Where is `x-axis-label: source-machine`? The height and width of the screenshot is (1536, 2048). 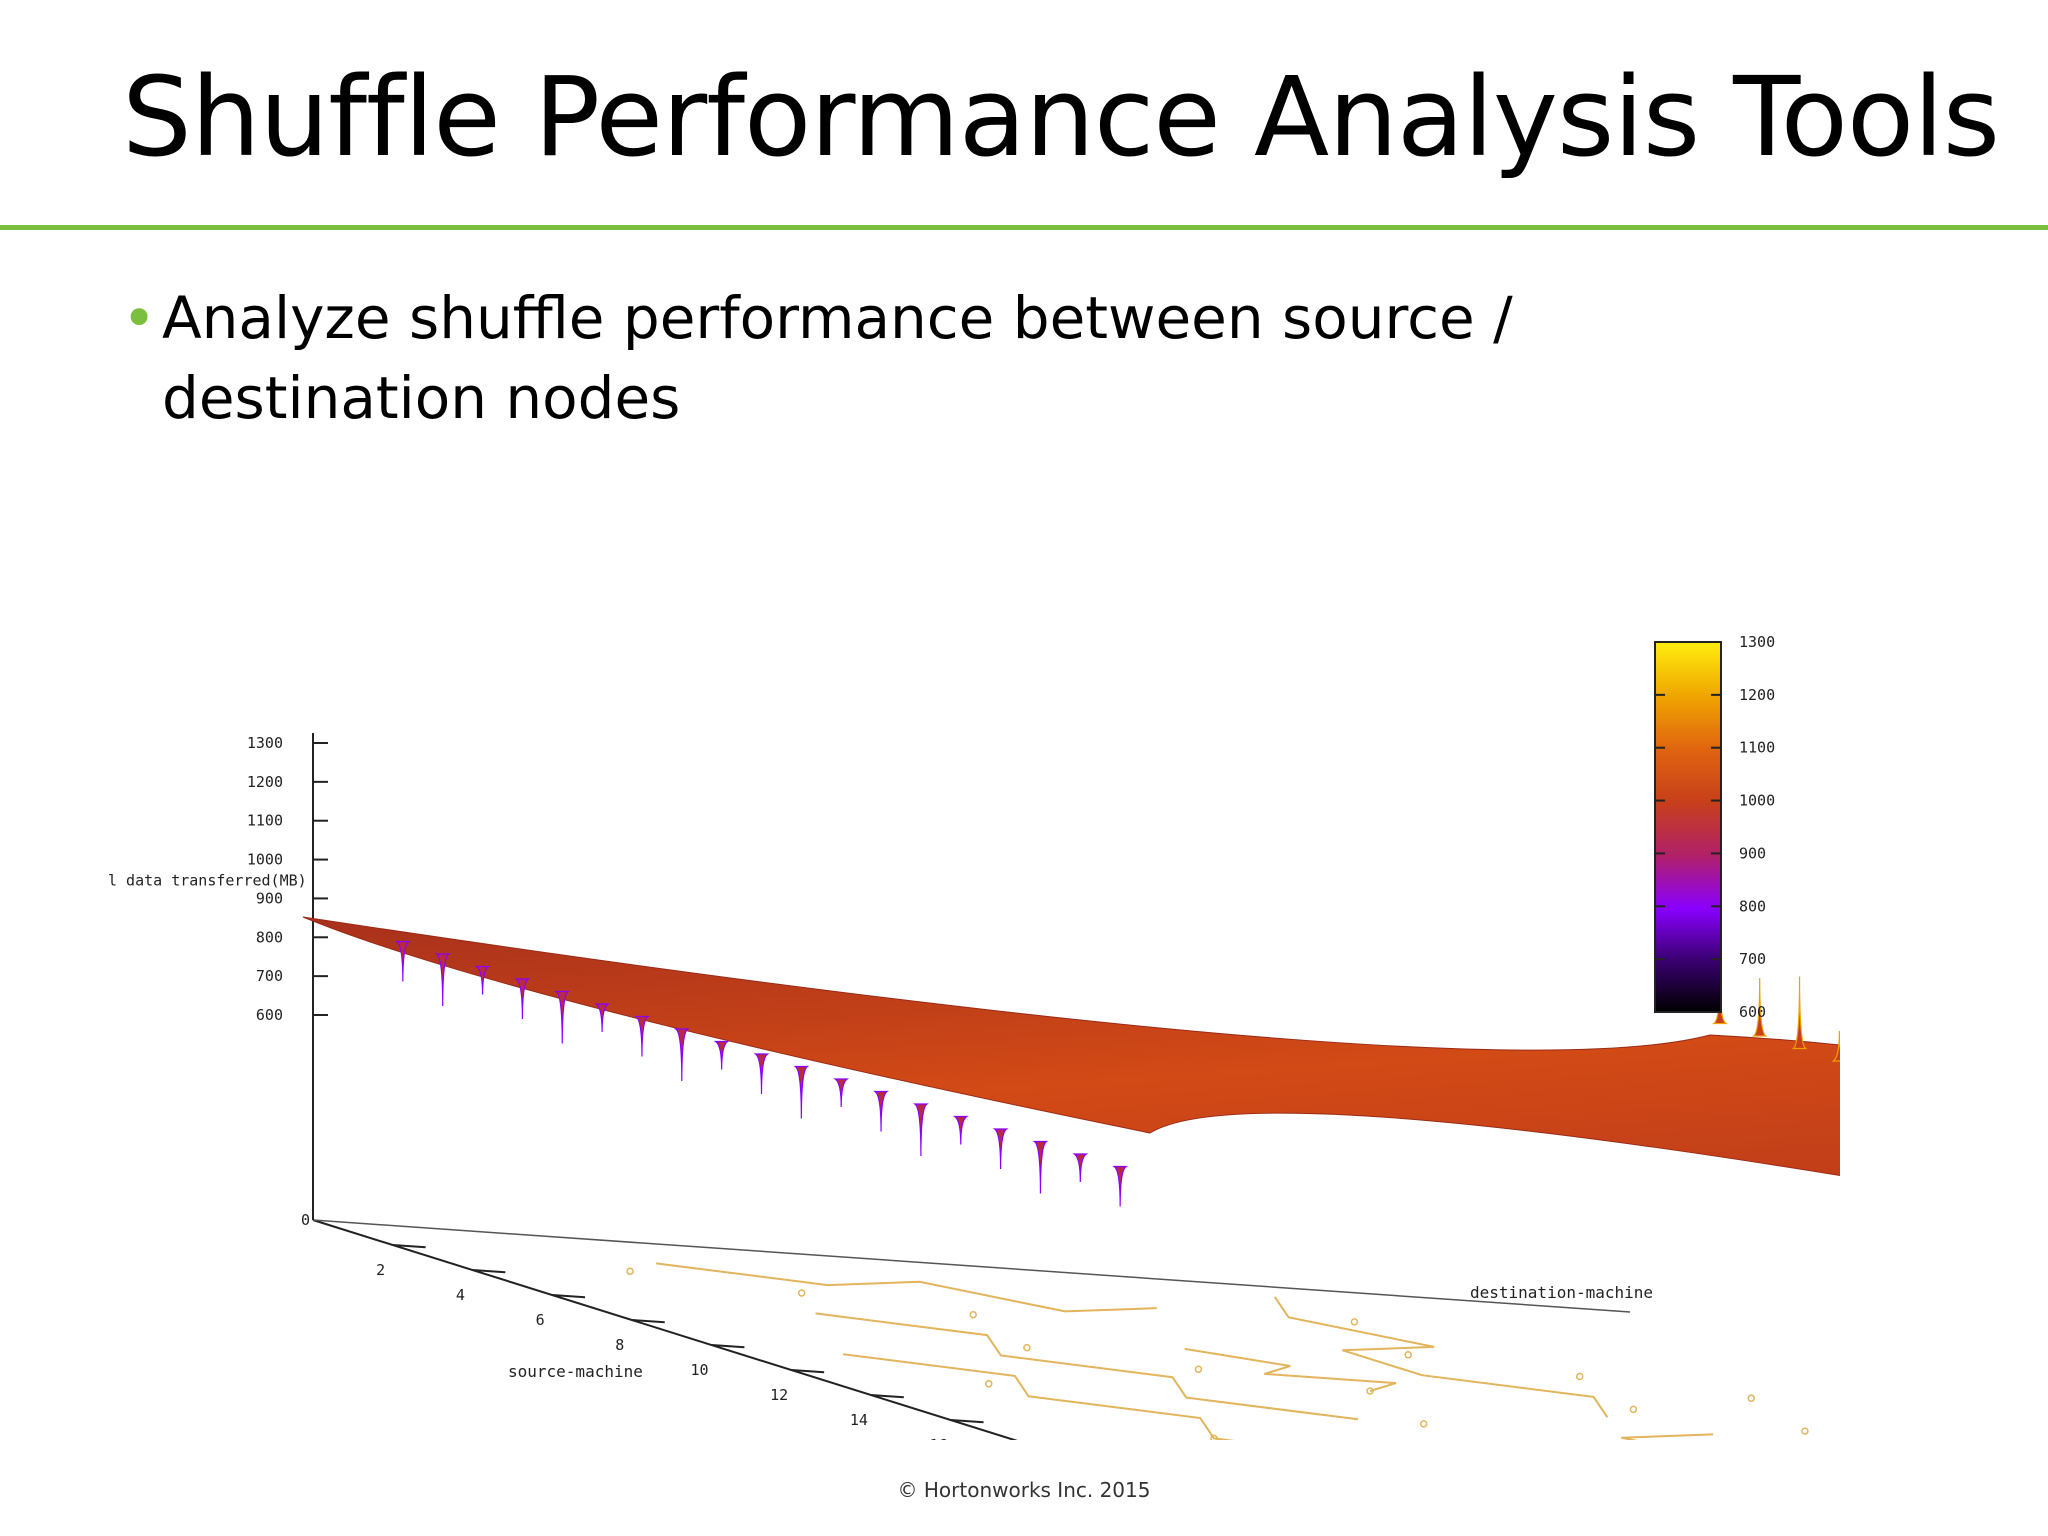
x-axis-label: source-machine is located at coordinates (575, 1371).